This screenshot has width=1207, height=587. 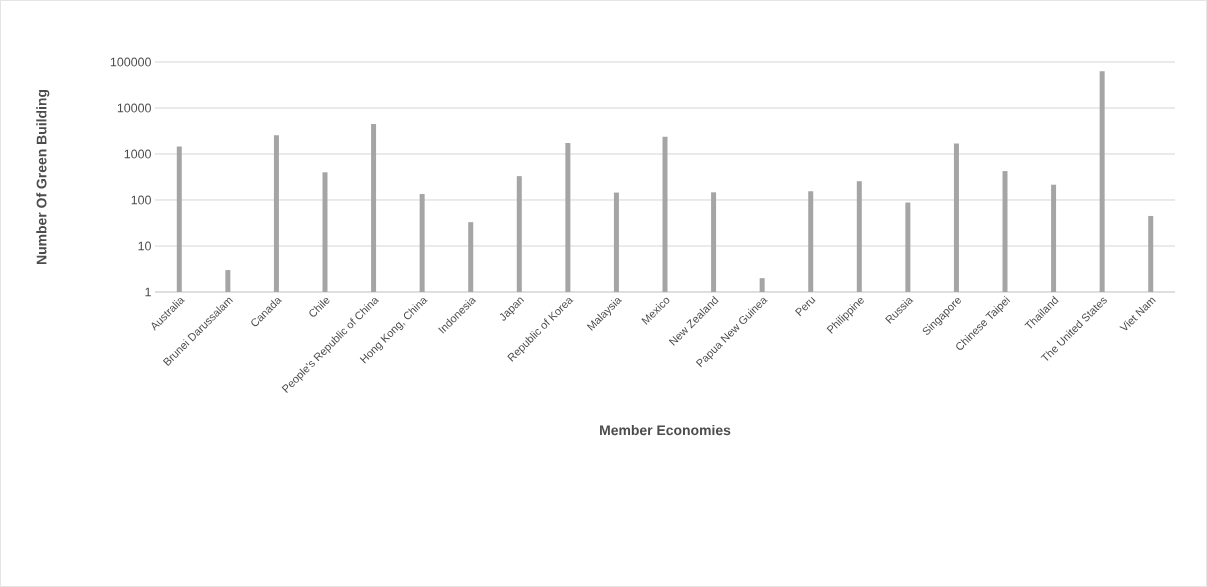 What do you see at coordinates (43, 177) in the screenshot?
I see `y-axis-title: Number Of Green Building` at bounding box center [43, 177].